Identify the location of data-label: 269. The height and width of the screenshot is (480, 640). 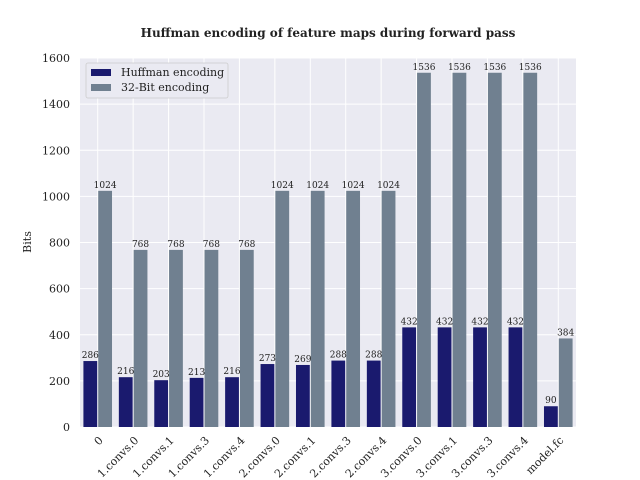
(302, 360).